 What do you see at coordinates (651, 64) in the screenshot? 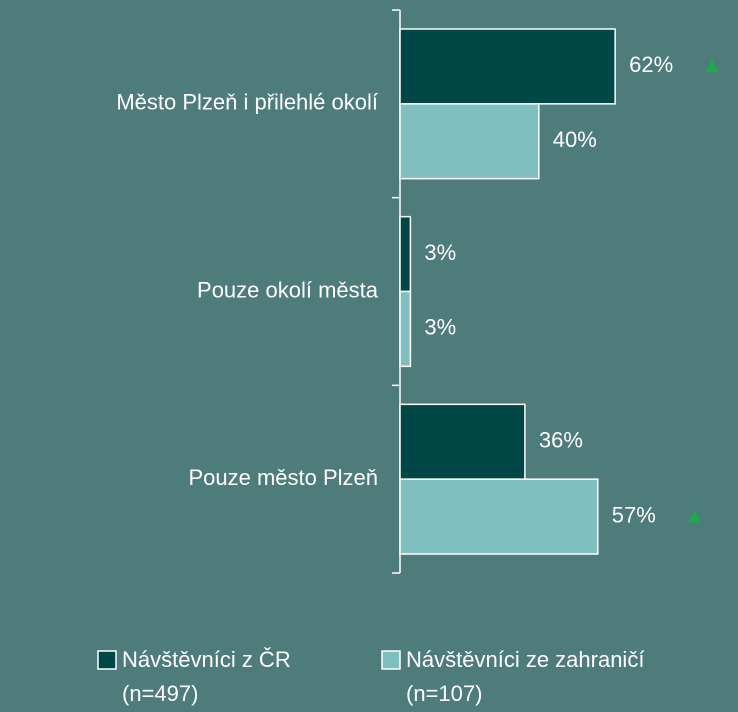
I see `value-label: 62%` at bounding box center [651, 64].